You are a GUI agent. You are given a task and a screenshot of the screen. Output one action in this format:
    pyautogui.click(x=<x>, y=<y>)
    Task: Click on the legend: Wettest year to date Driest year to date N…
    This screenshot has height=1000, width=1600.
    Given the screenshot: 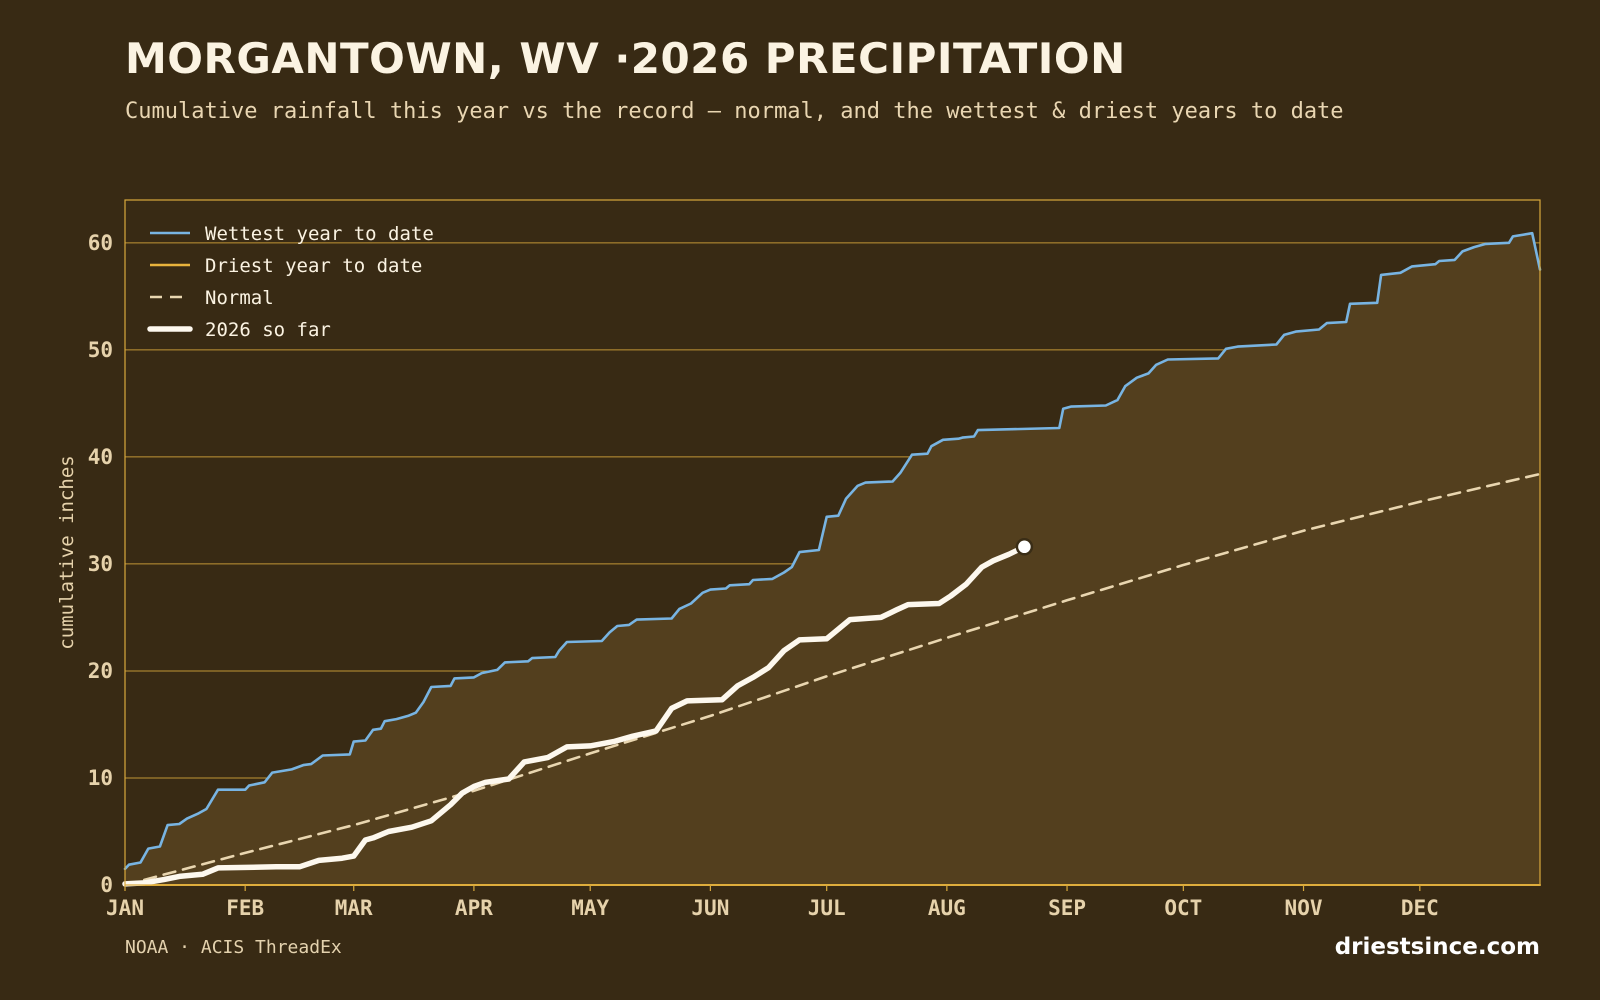 What is the action you would take?
    pyautogui.click(x=290, y=282)
    